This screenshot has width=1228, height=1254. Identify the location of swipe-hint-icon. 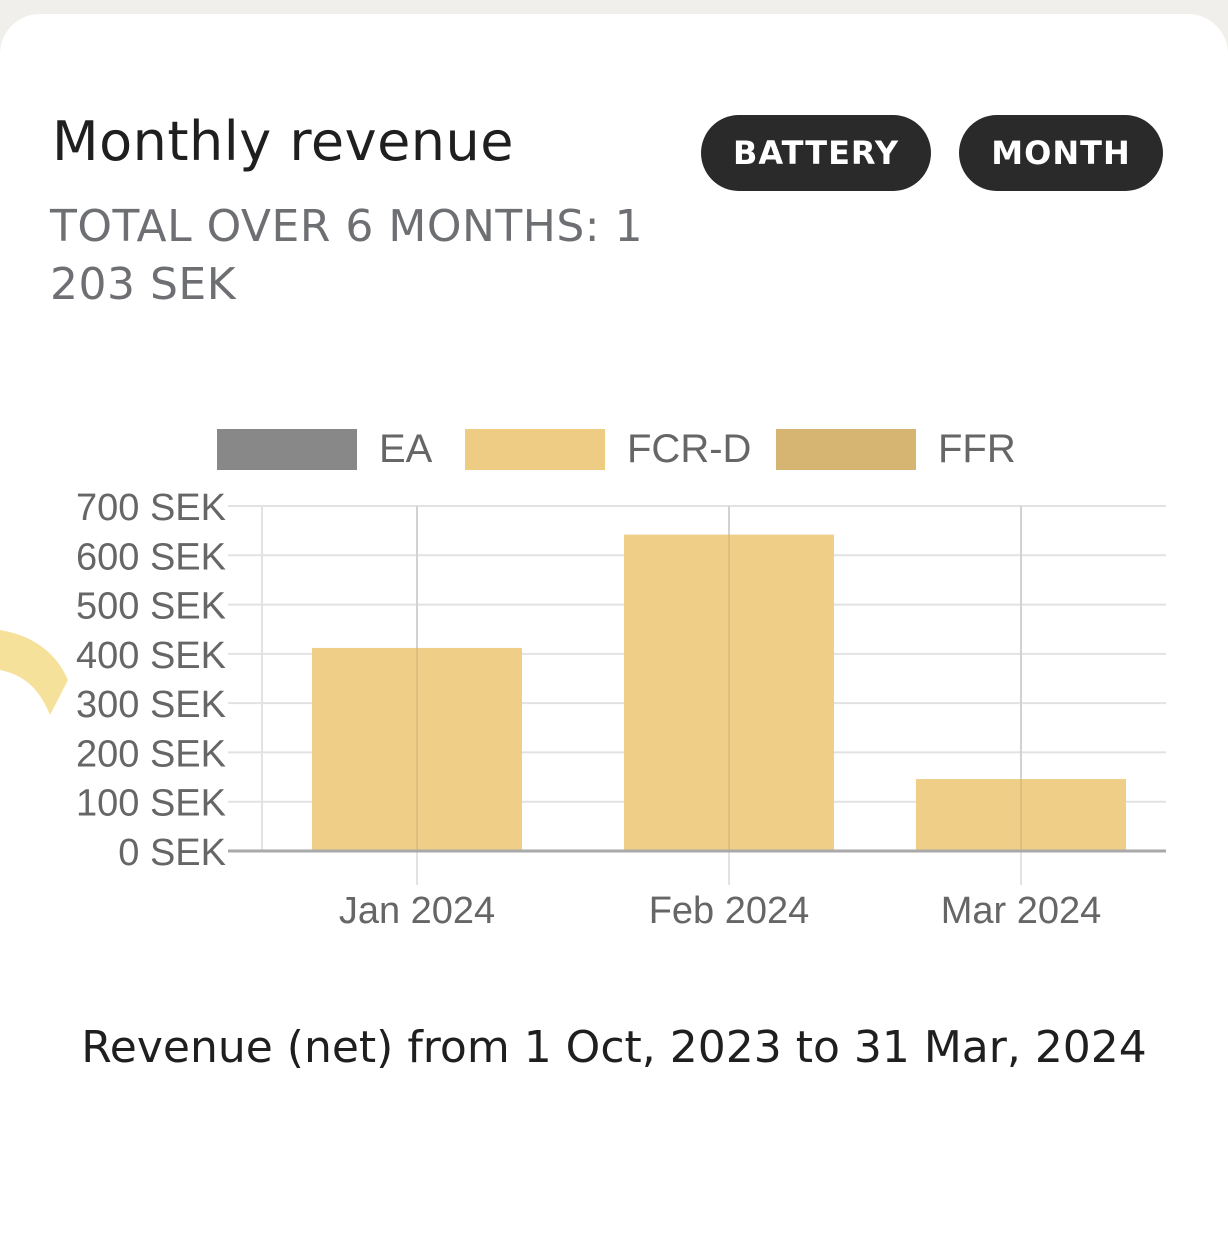
(34, 672).